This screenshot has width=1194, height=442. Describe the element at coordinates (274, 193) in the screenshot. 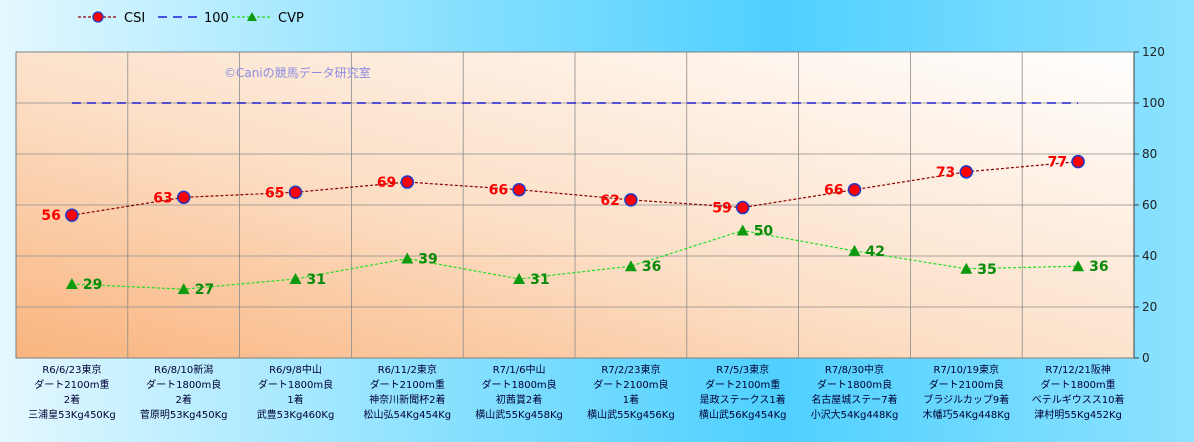

I see `data-label-CSI: 65` at that location.